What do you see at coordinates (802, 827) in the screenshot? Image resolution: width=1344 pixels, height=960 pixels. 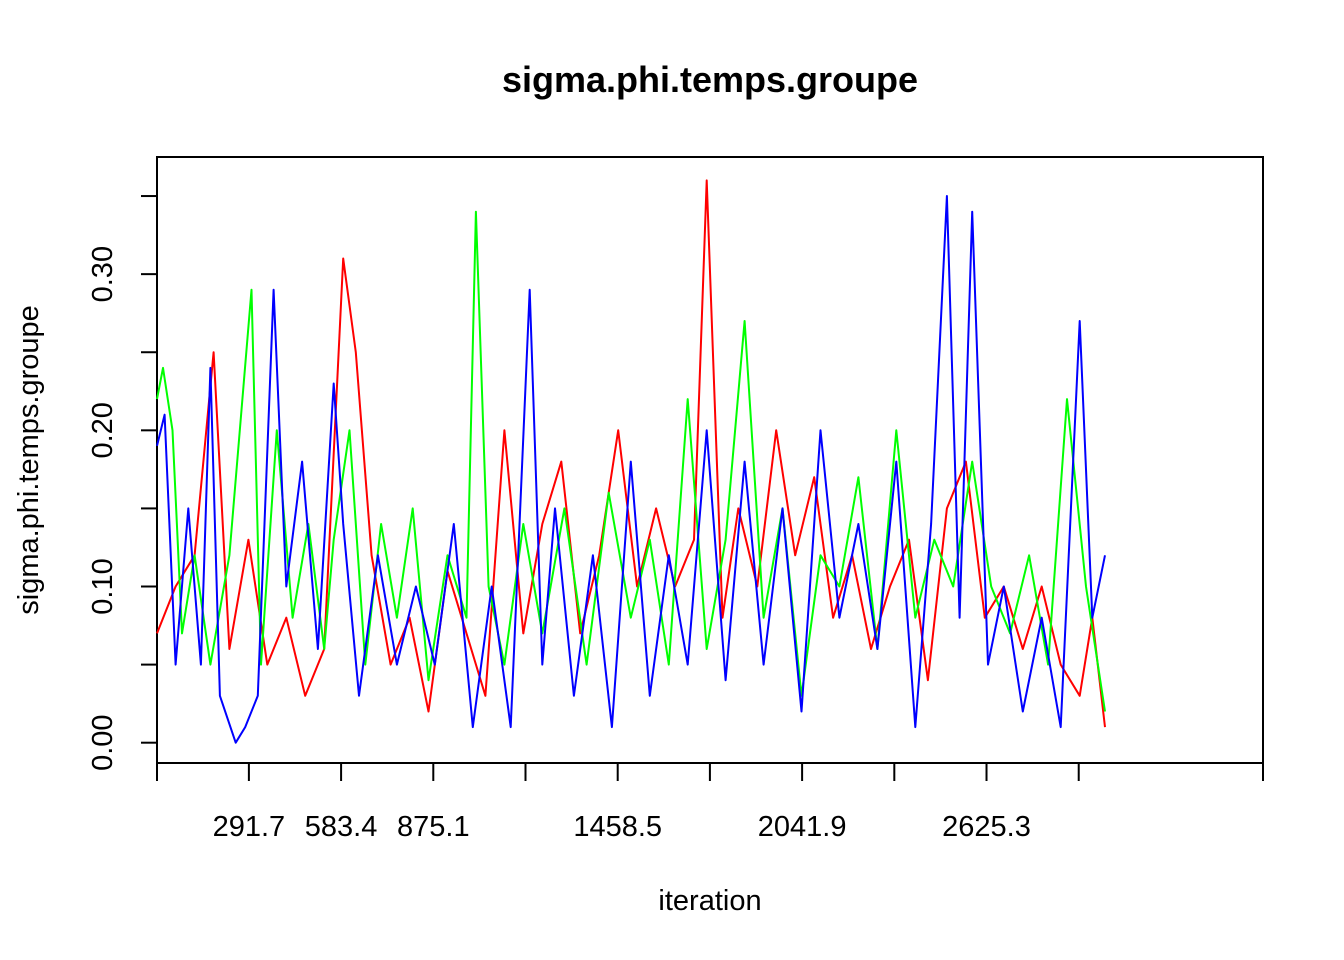 I see `x-tick-label: 2041.9` at bounding box center [802, 827].